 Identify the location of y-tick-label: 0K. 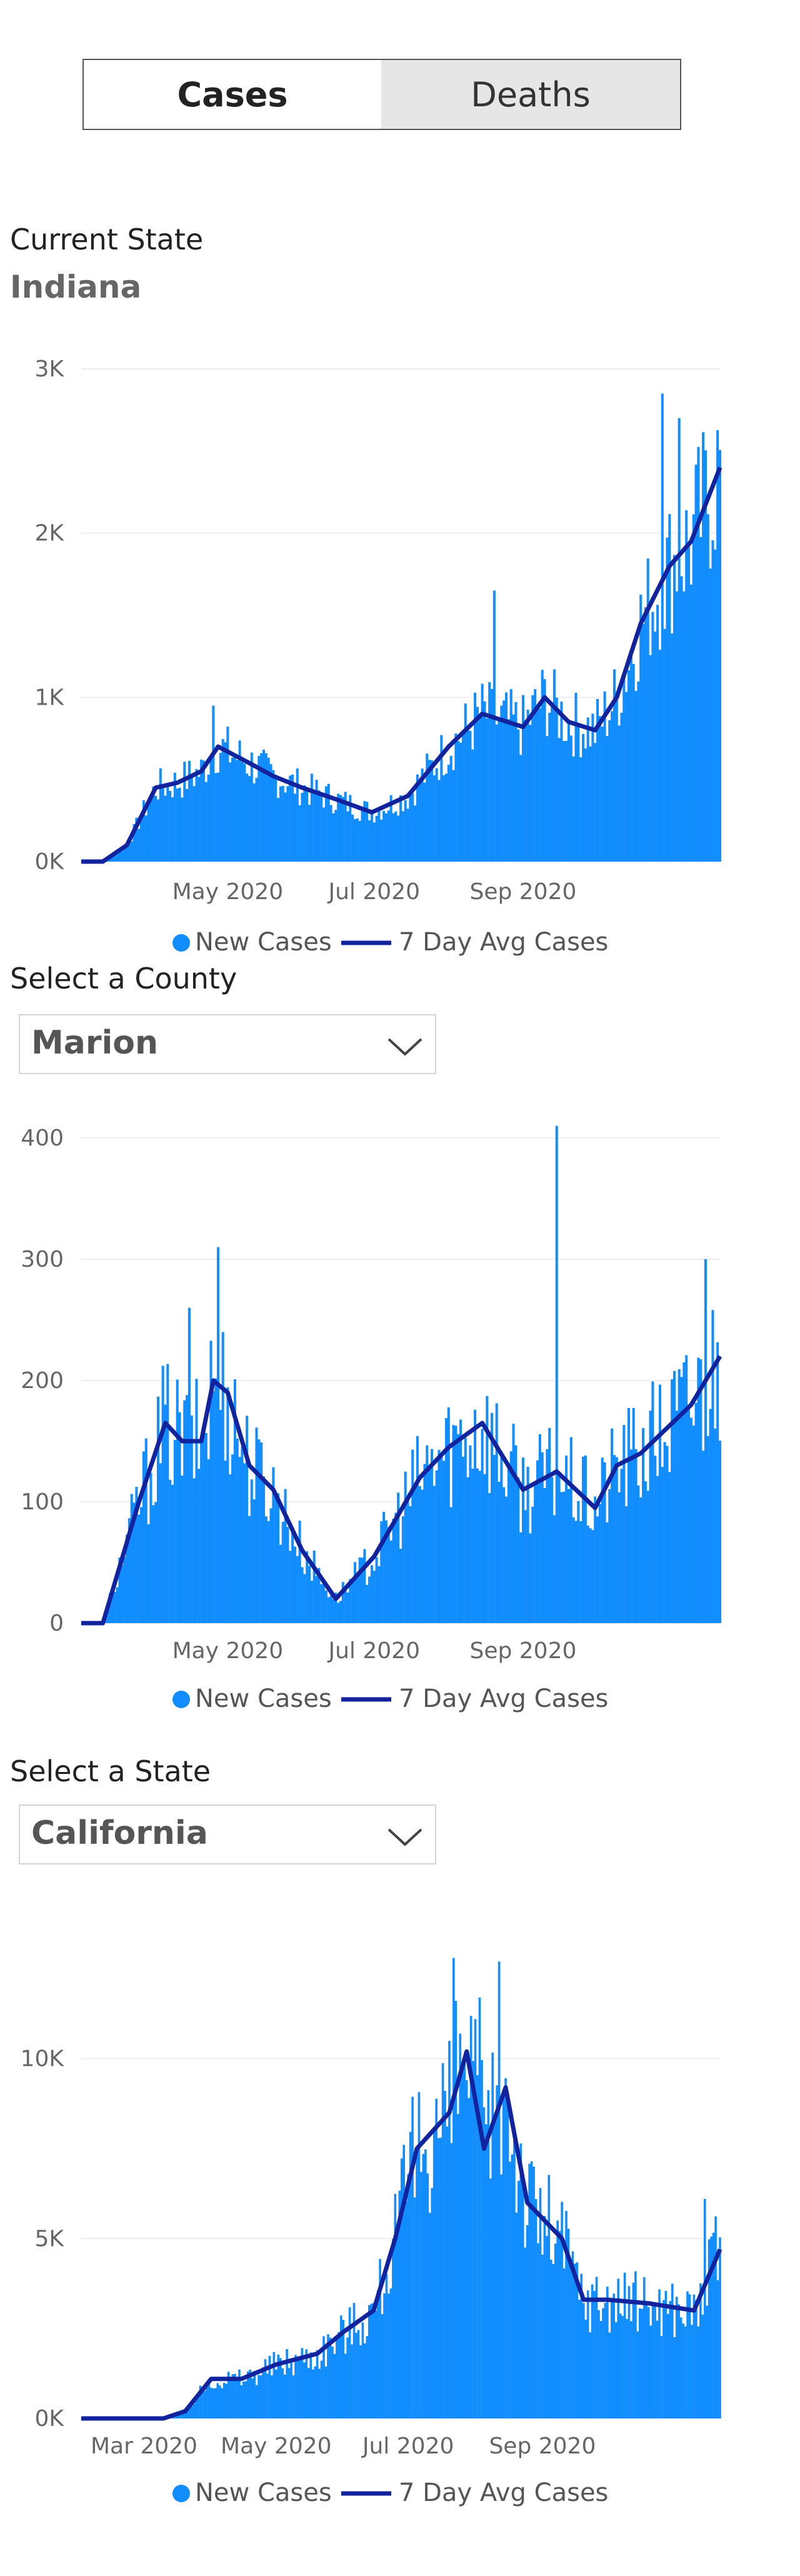
(49, 862).